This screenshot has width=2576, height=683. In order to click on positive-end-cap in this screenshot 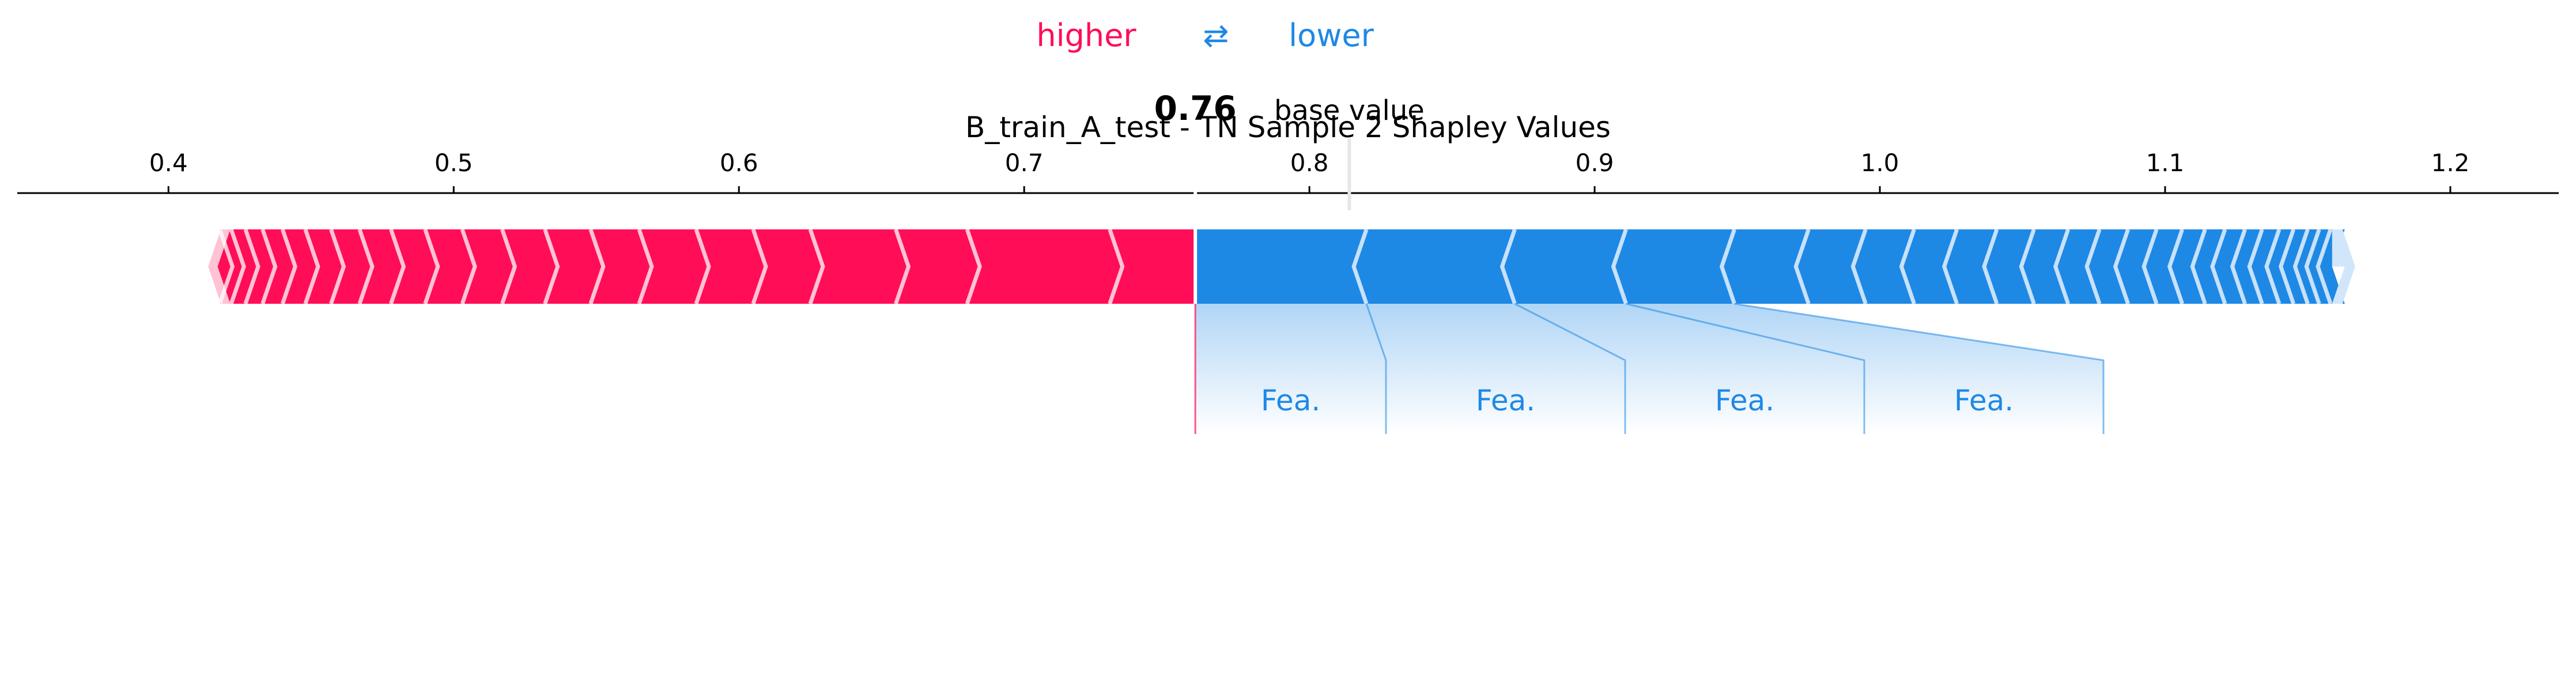, I will do `click(219, 266)`.